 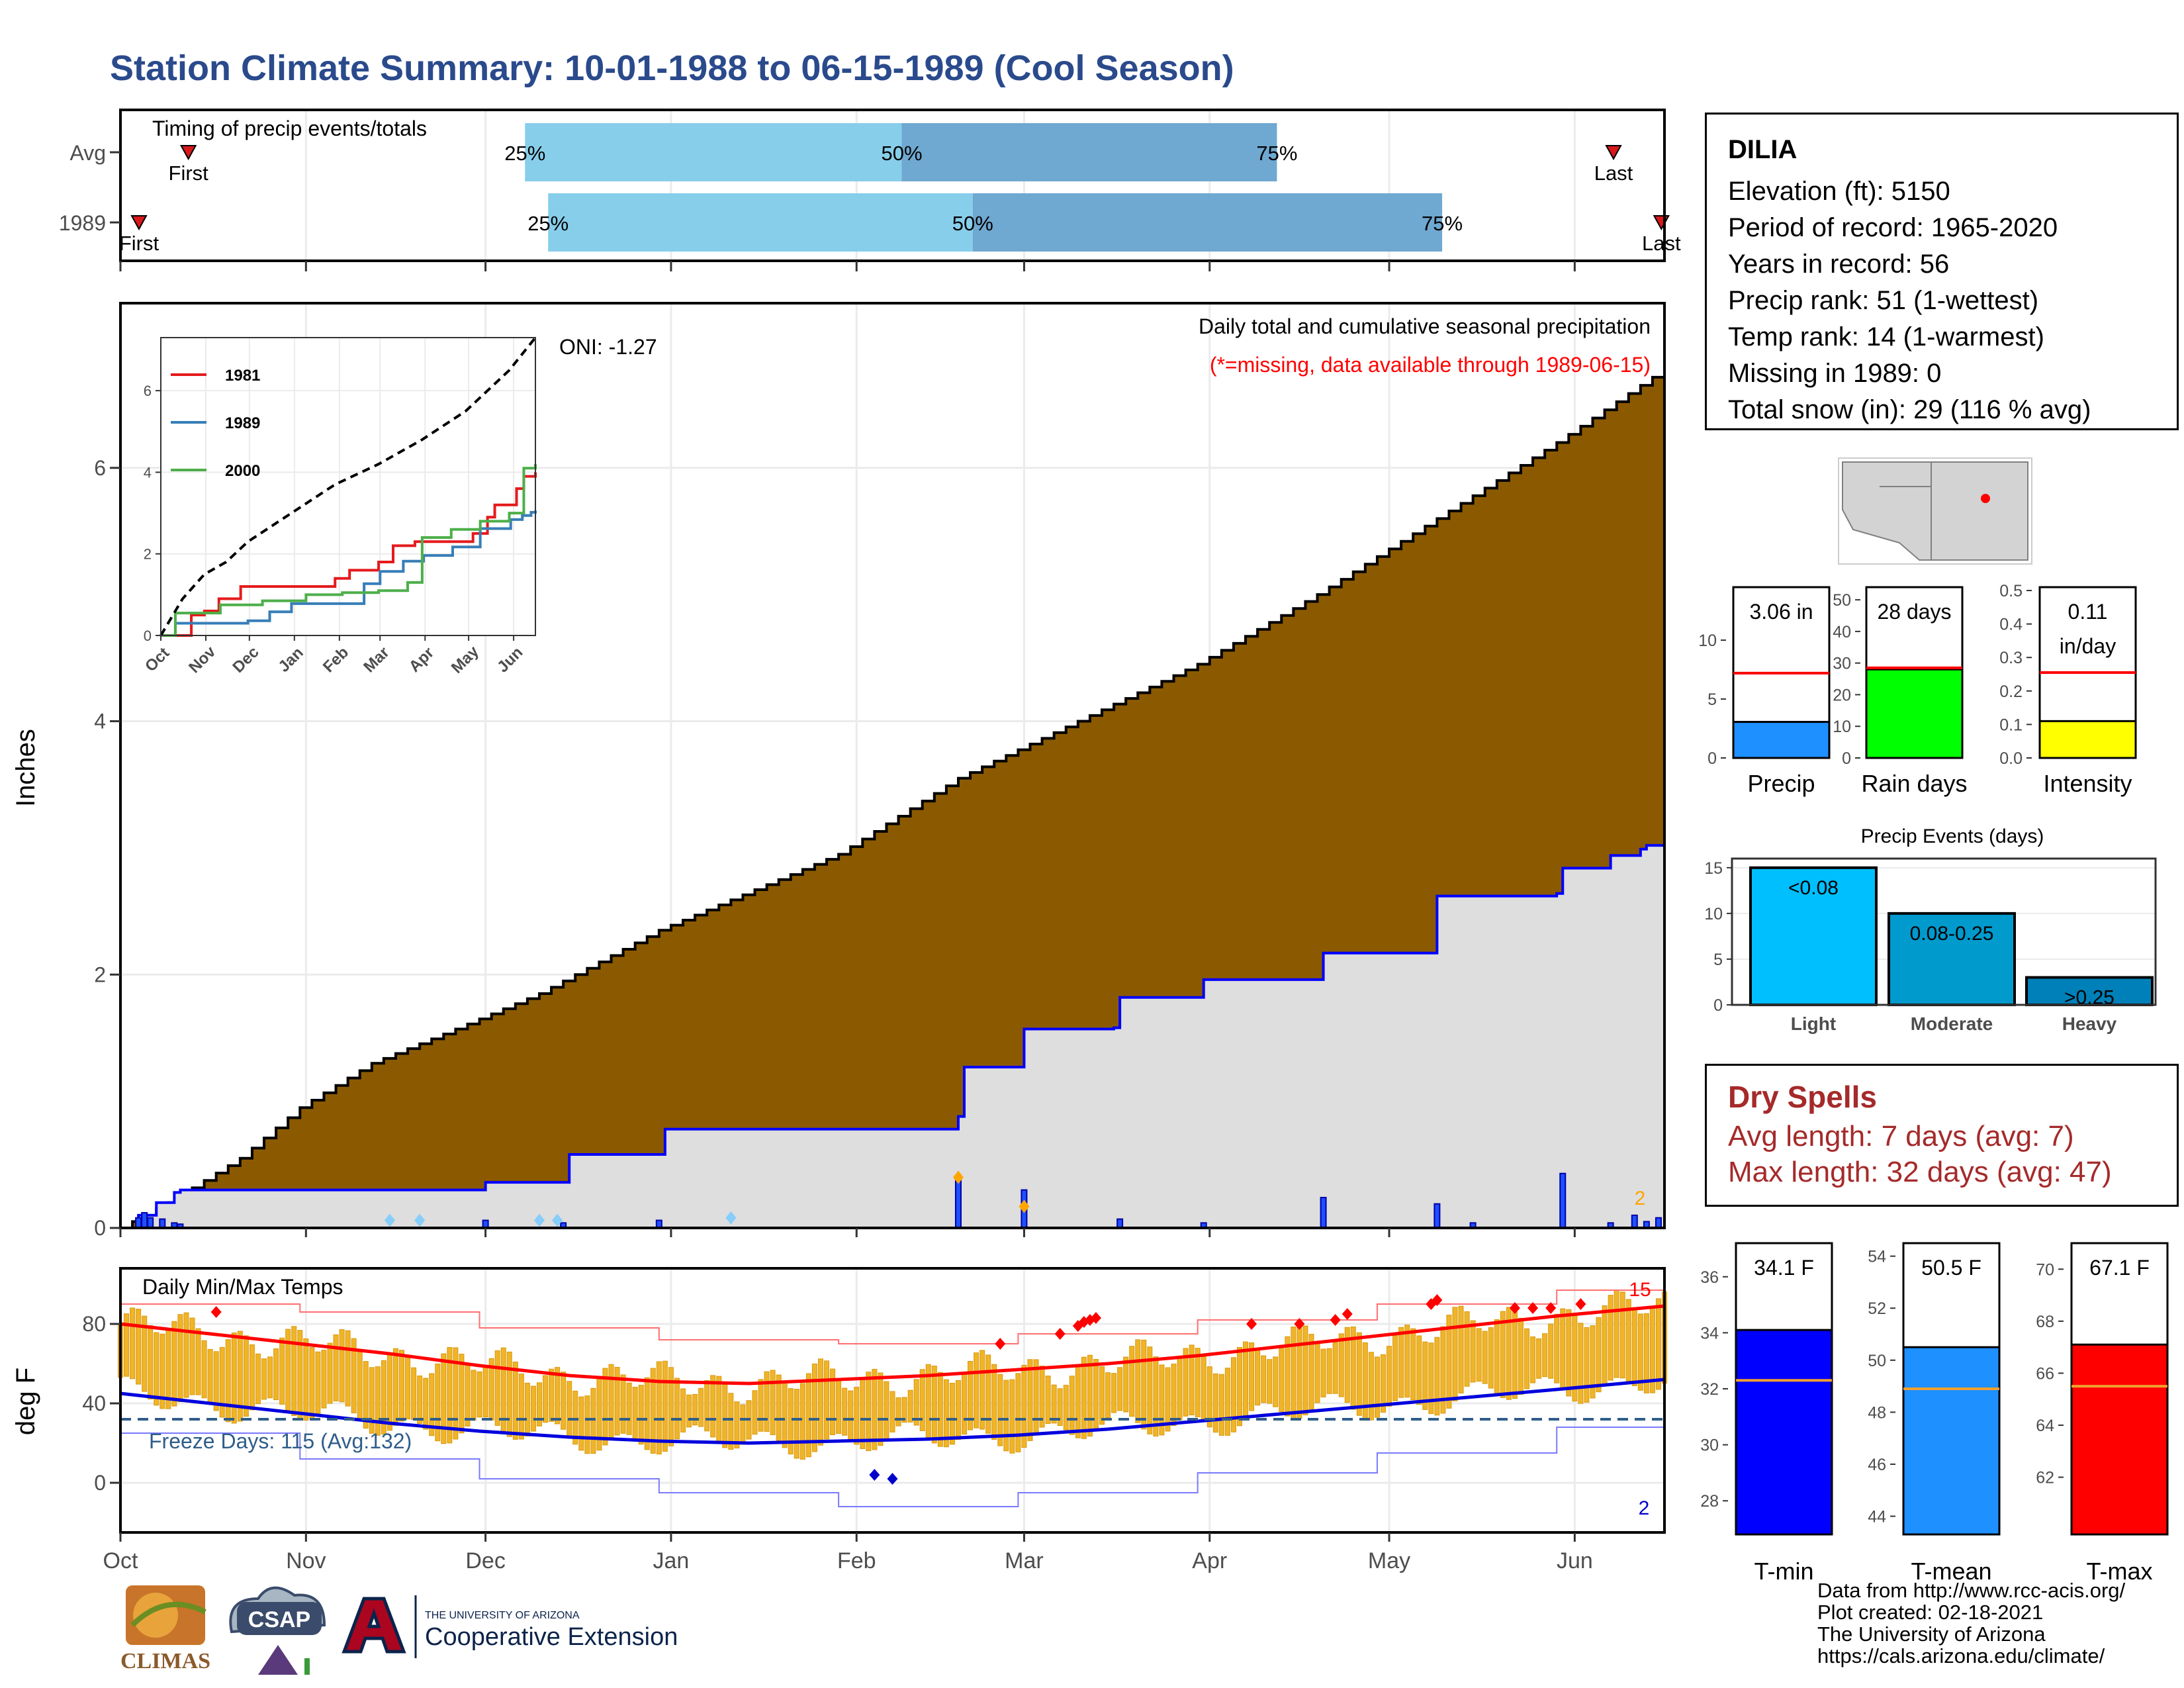 I want to click on temp-x-tick-label: Dec, so click(x=485, y=1560).